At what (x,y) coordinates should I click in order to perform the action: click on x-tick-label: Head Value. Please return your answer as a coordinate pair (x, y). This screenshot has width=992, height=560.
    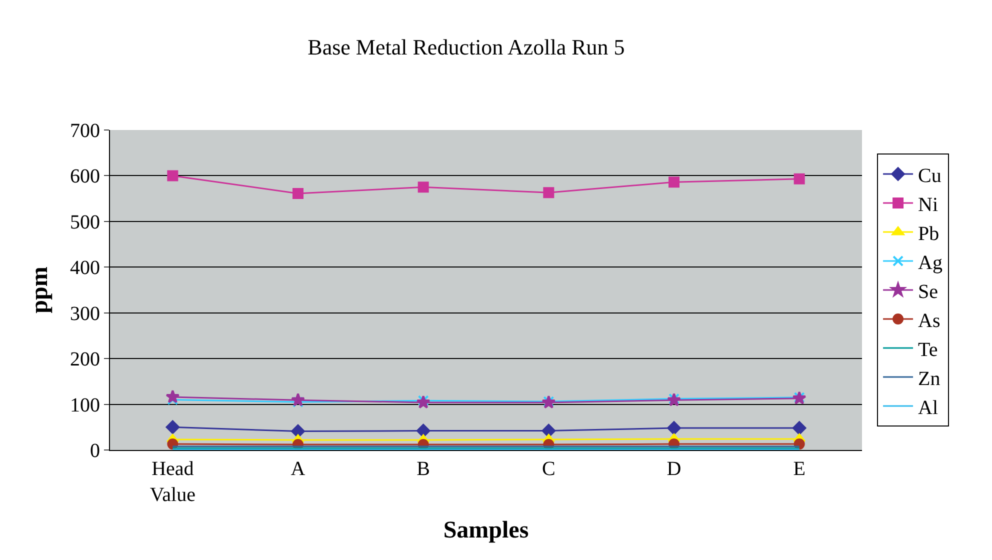
    Looking at the image, I should click on (173, 482).